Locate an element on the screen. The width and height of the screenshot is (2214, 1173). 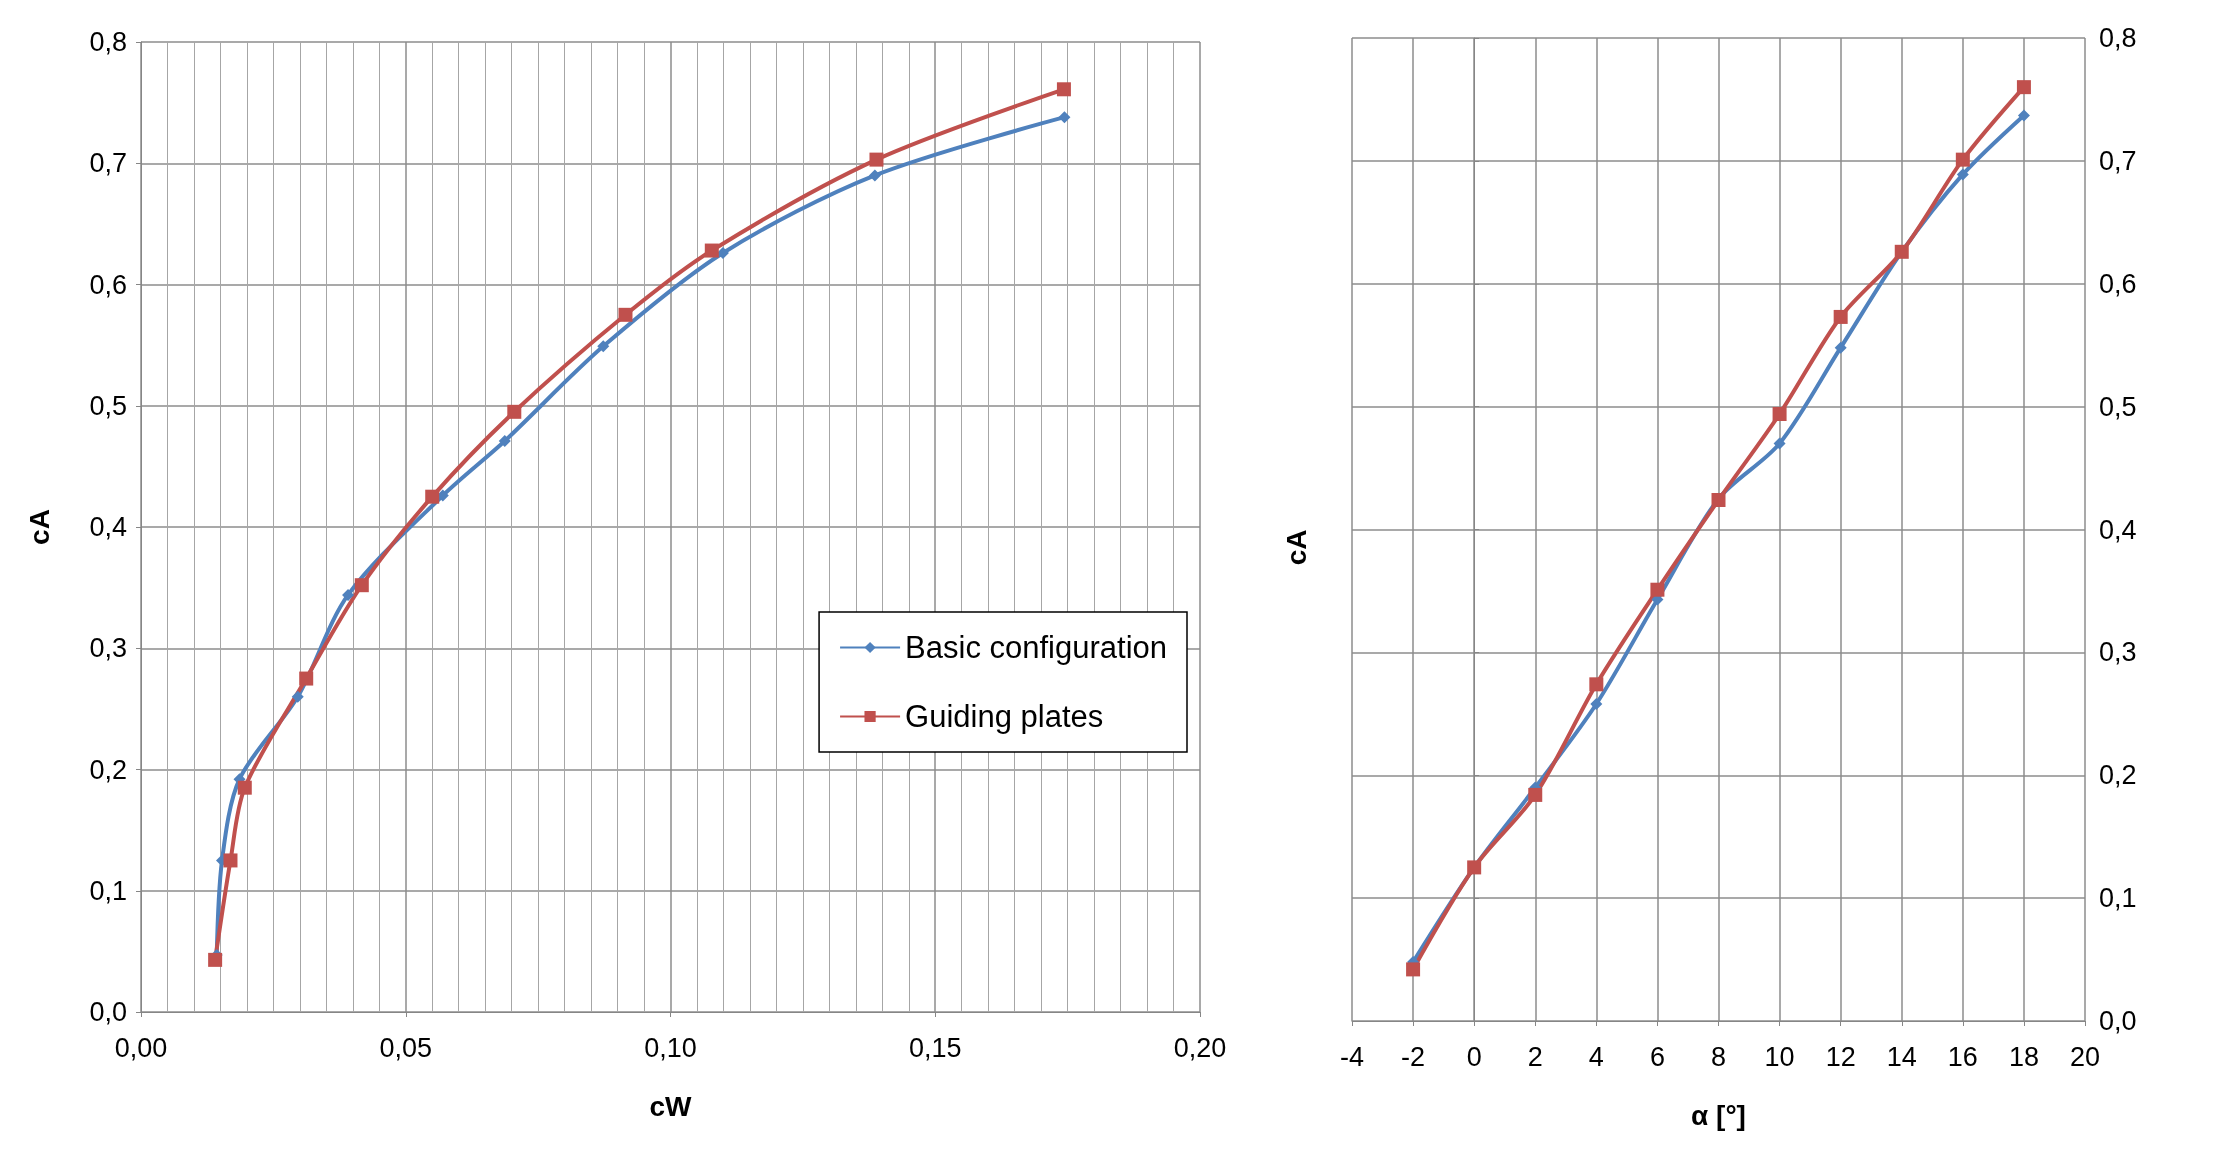
x-axis-title: α [°] is located at coordinates (1718, 1115).